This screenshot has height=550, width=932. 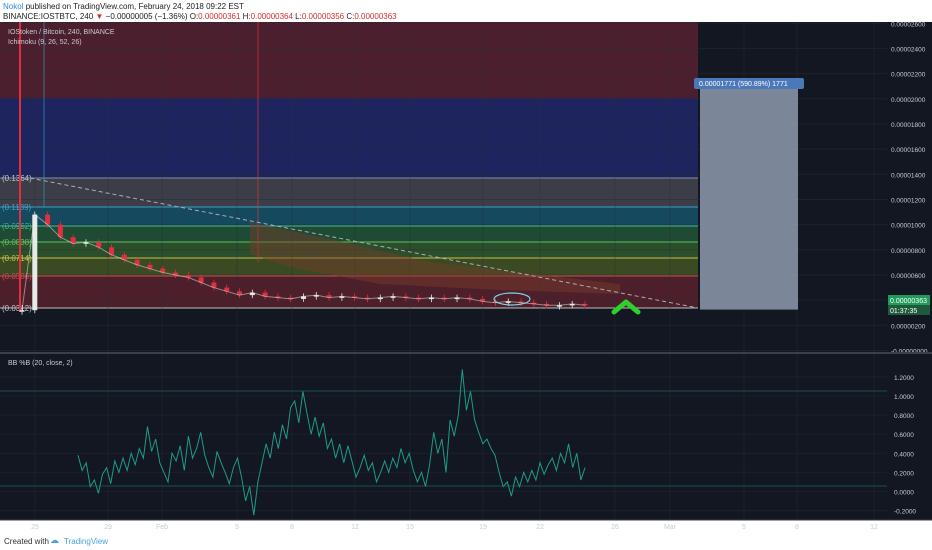 What do you see at coordinates (86, 541) in the screenshot?
I see `footer-brand: TradingView` at bounding box center [86, 541].